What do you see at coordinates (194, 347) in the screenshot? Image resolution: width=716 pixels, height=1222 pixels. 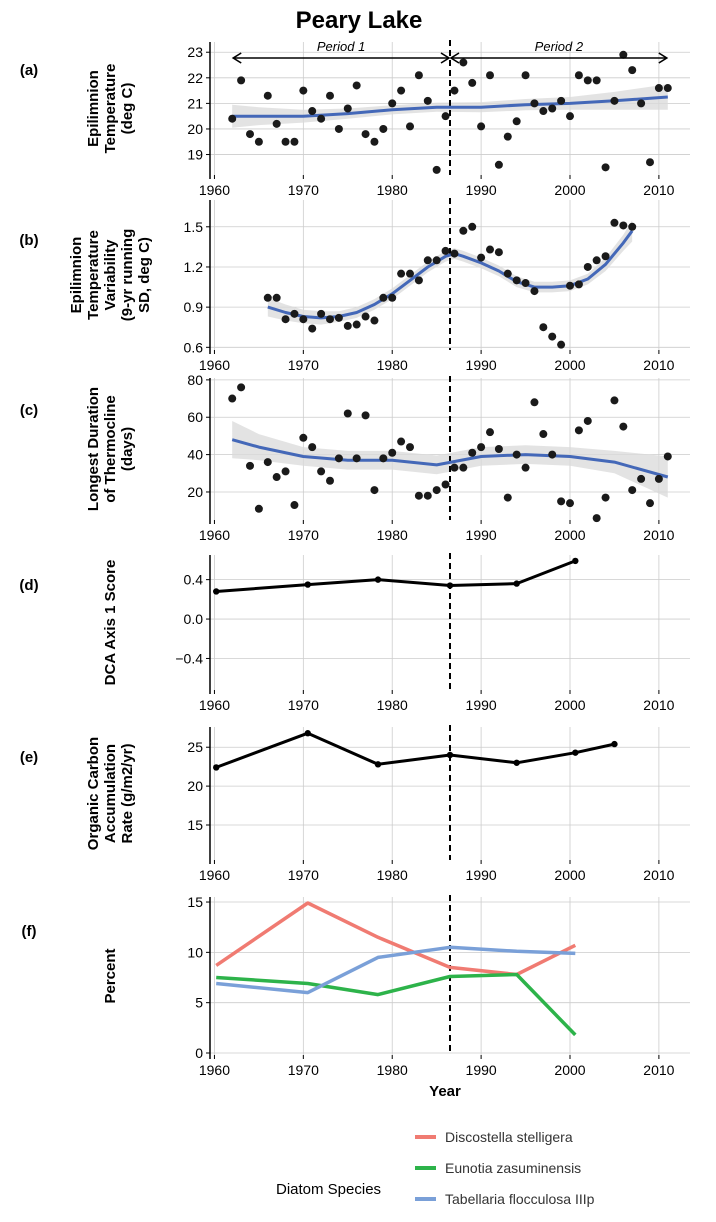 I see `y-tick-label: 0.6` at bounding box center [194, 347].